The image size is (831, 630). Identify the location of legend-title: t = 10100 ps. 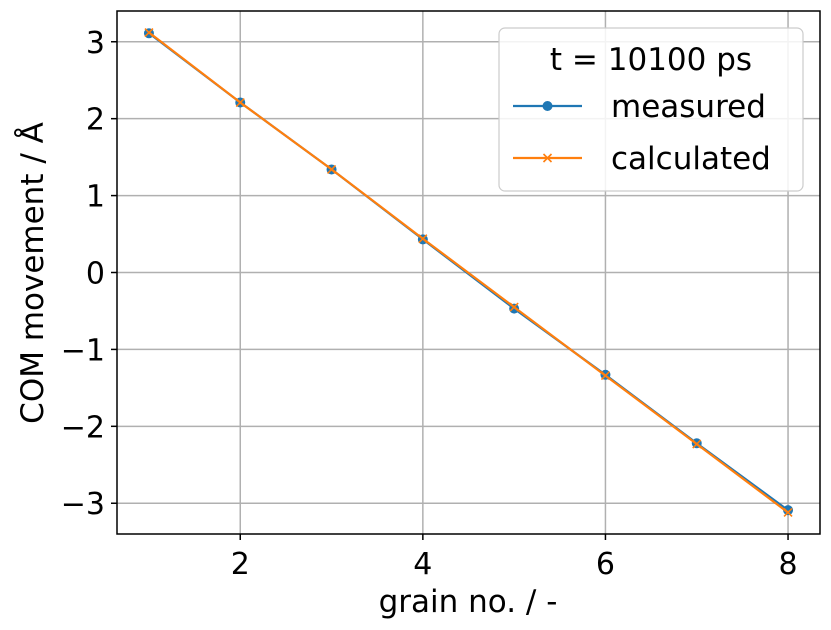
(651, 60).